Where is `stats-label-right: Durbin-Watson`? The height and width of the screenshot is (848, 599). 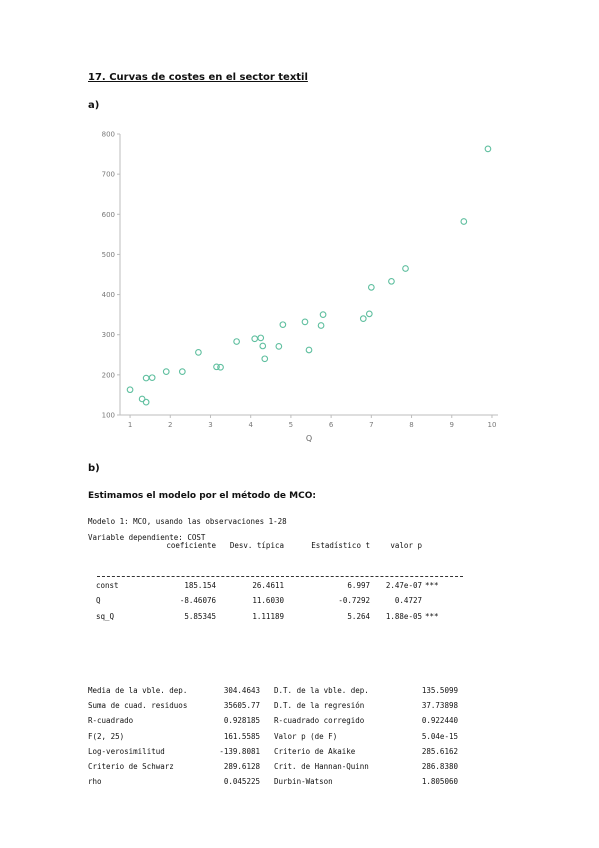 stats-label-right: Durbin-Watson is located at coordinates (303, 782).